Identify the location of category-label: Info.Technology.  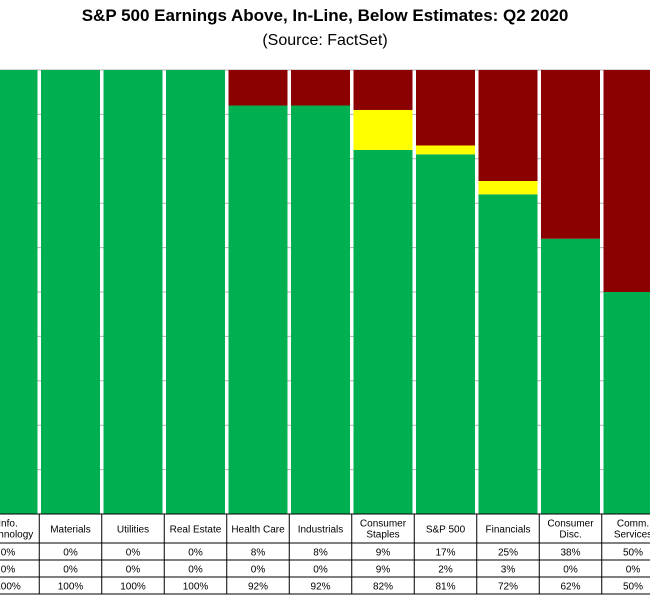
(16, 530).